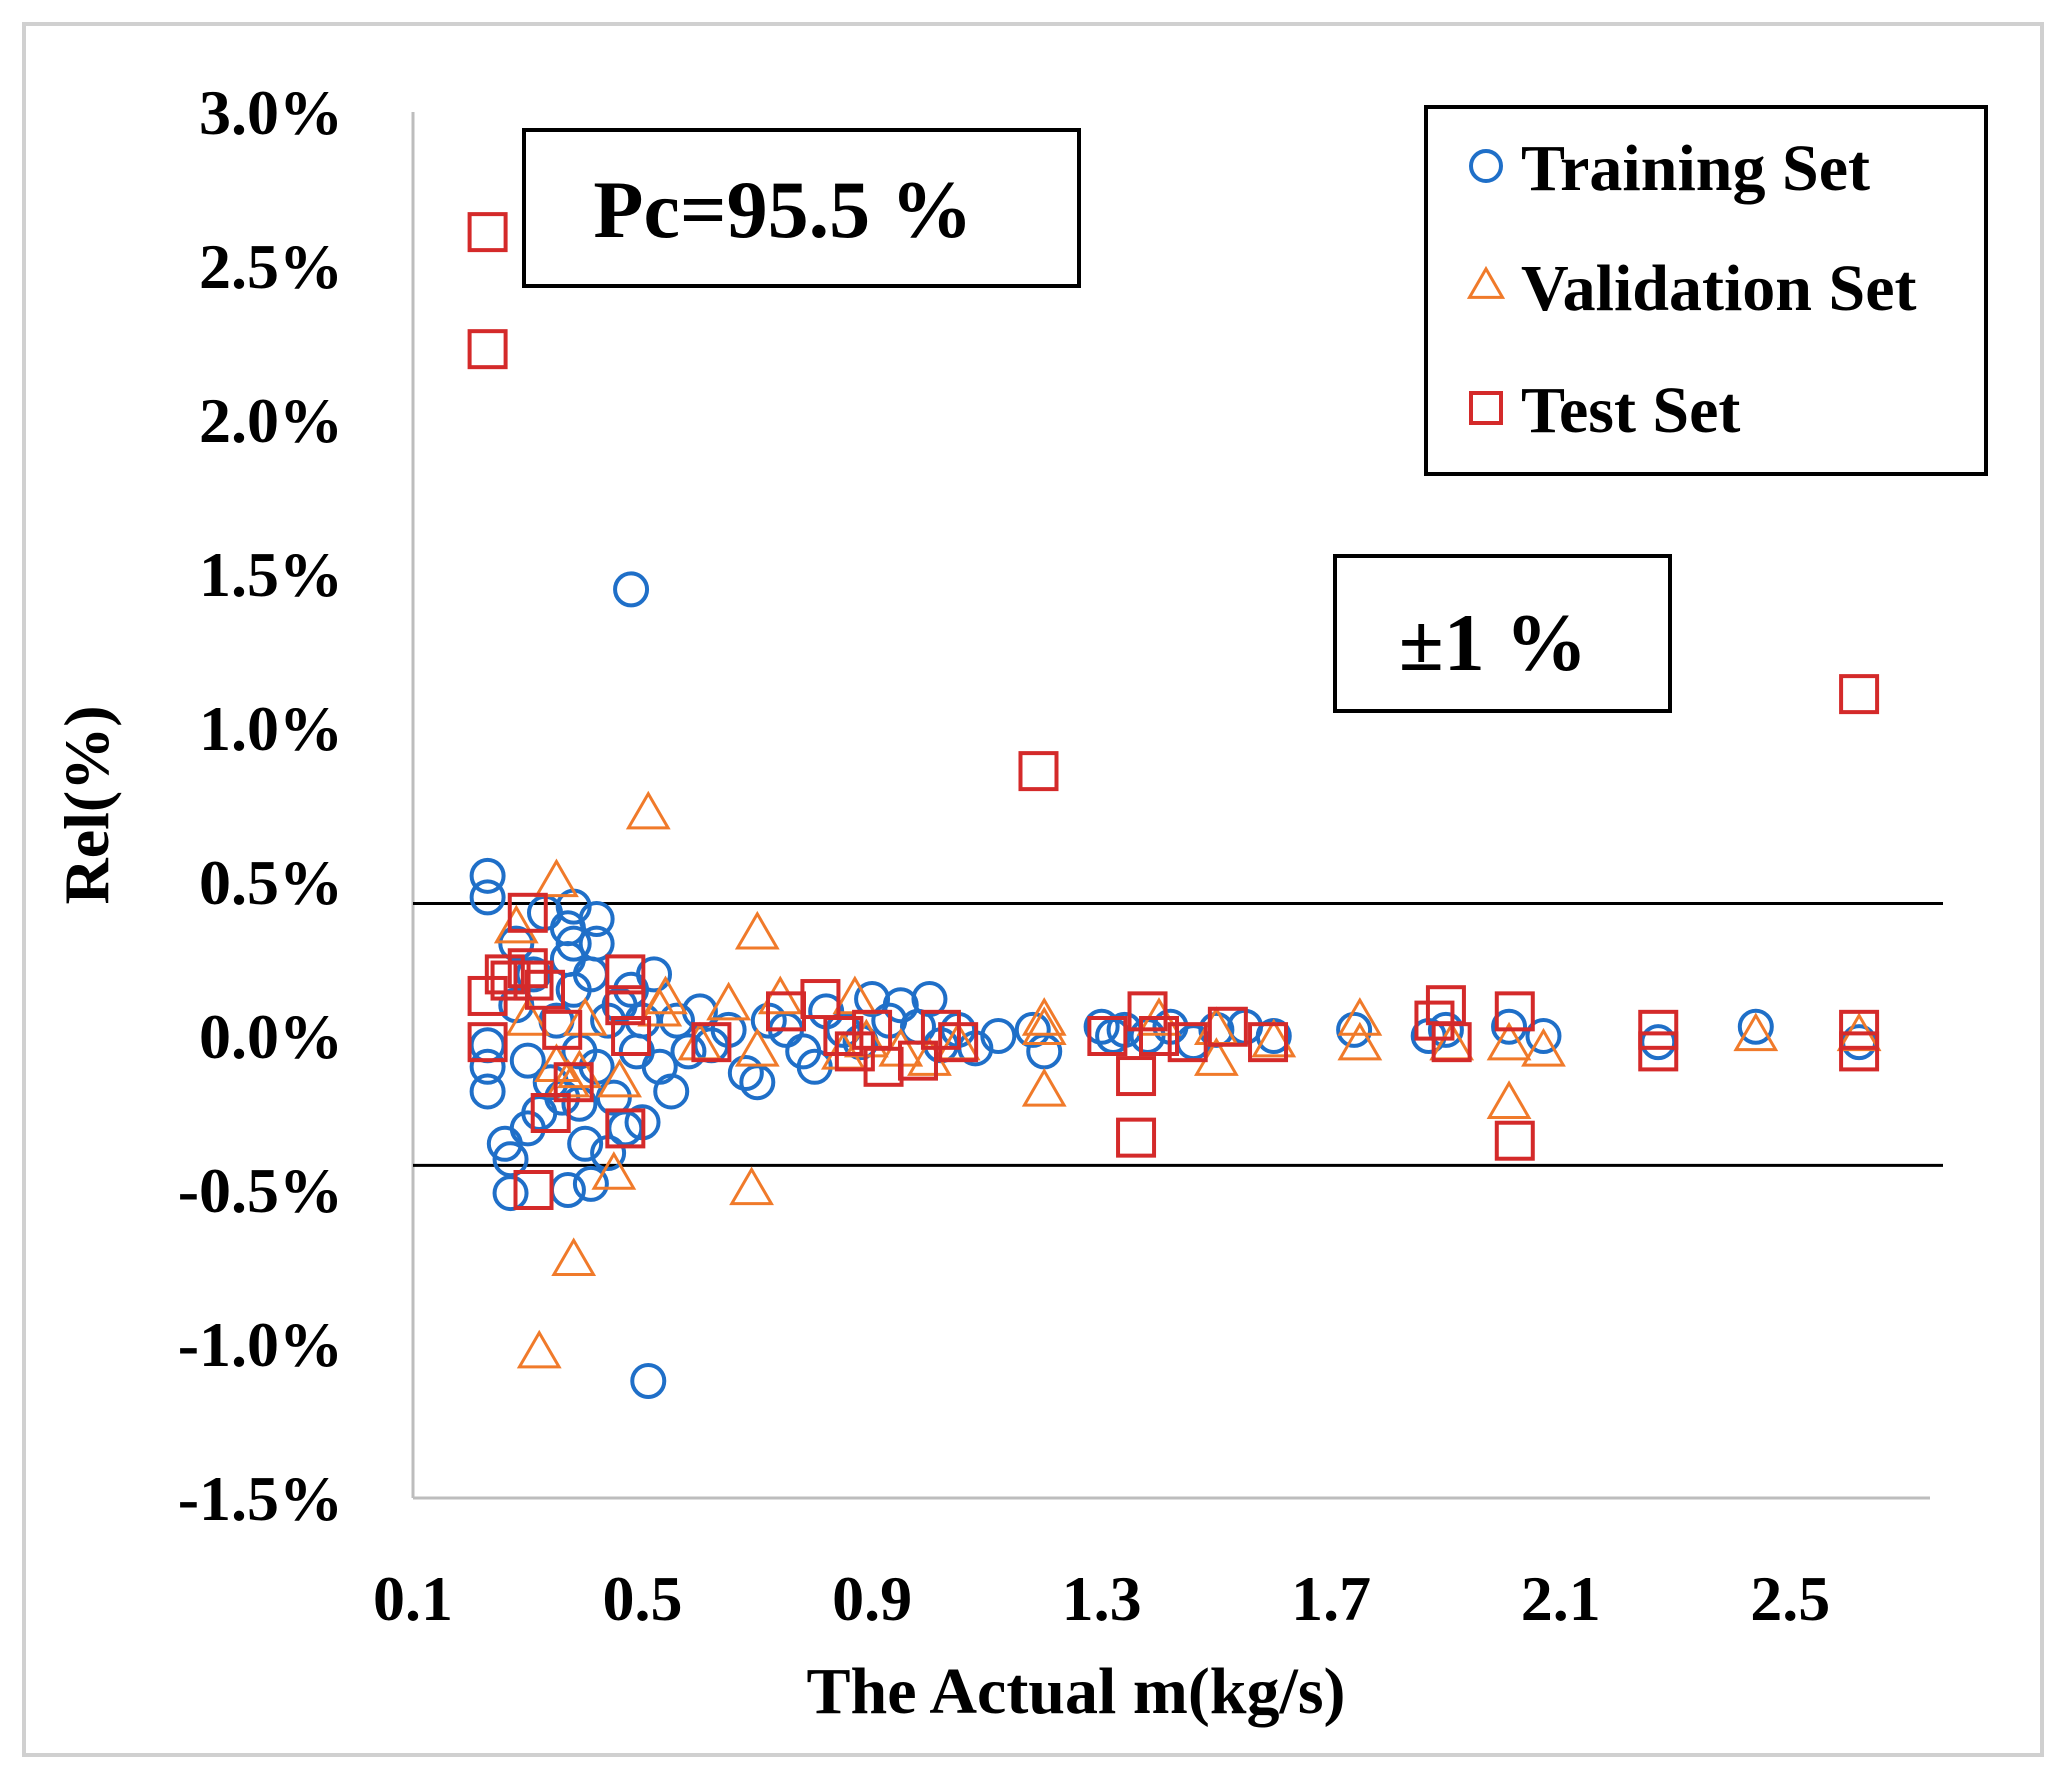  What do you see at coordinates (271, 266) in the screenshot?
I see `y-tick-label: 2.5%` at bounding box center [271, 266].